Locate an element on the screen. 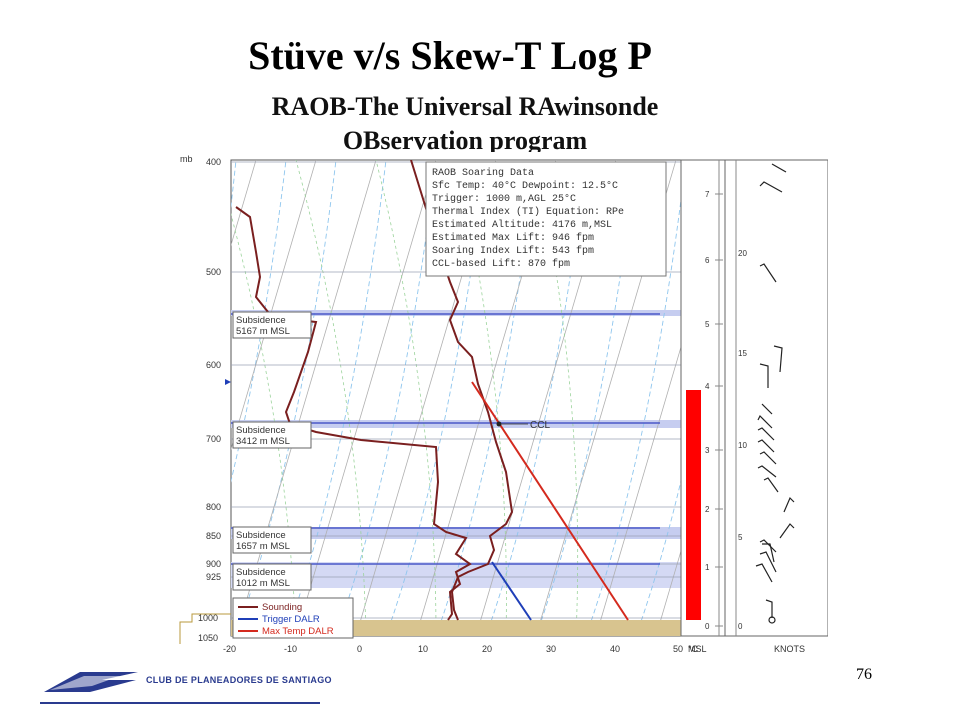 The width and height of the screenshot is (960, 720). knots-tick: 20 is located at coordinates (742, 253).